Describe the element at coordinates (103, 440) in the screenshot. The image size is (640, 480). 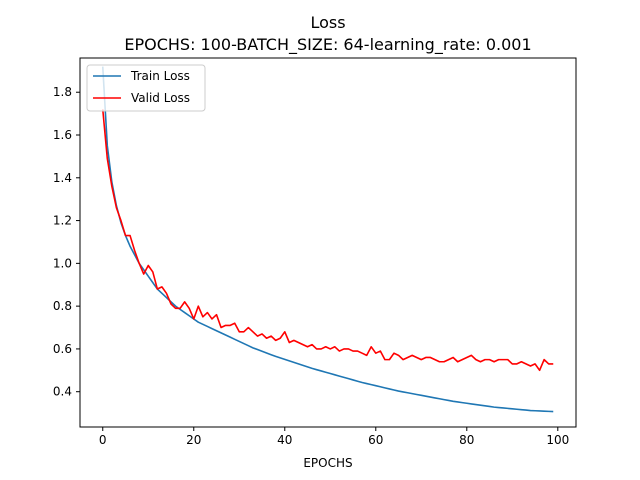
I see `x-tick-label: 0` at that location.